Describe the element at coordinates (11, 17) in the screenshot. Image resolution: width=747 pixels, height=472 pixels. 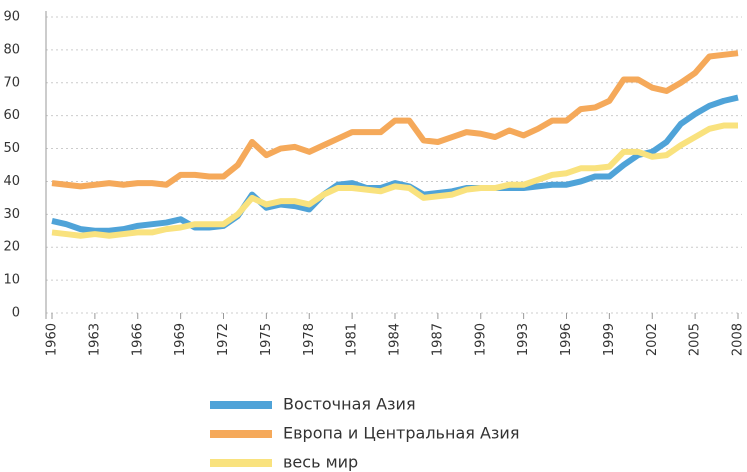
I see `y-tick-label: 90` at that location.